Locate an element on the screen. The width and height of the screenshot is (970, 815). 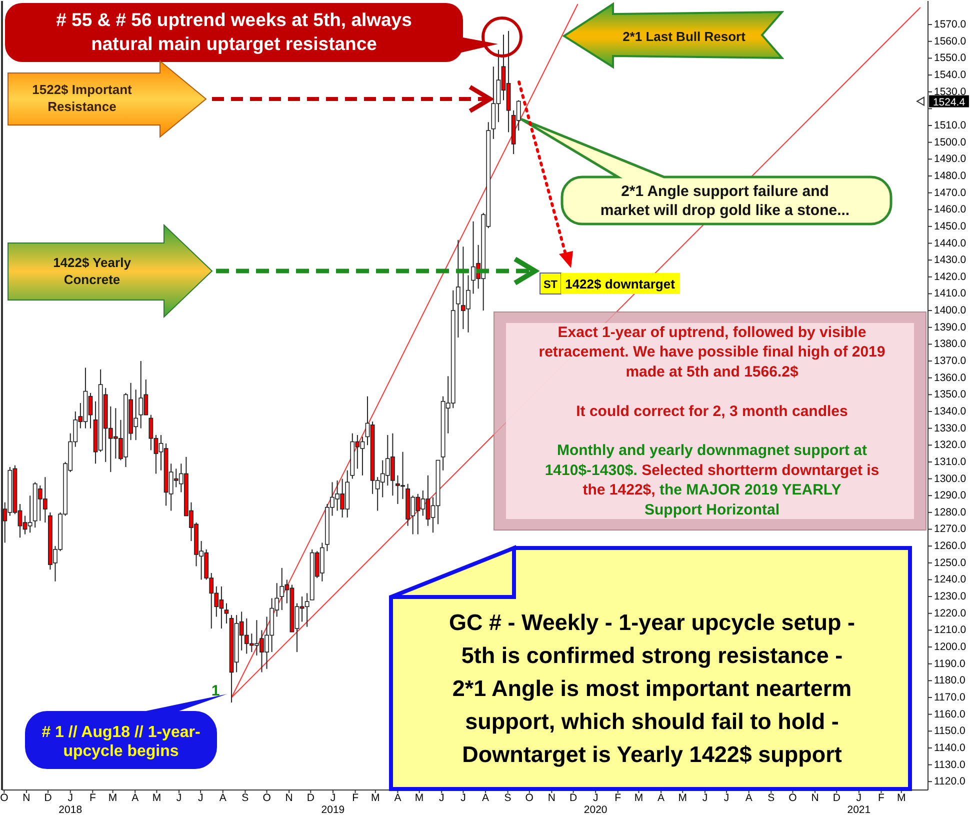
y-tick-label: 1450.0 is located at coordinates (950, 226).